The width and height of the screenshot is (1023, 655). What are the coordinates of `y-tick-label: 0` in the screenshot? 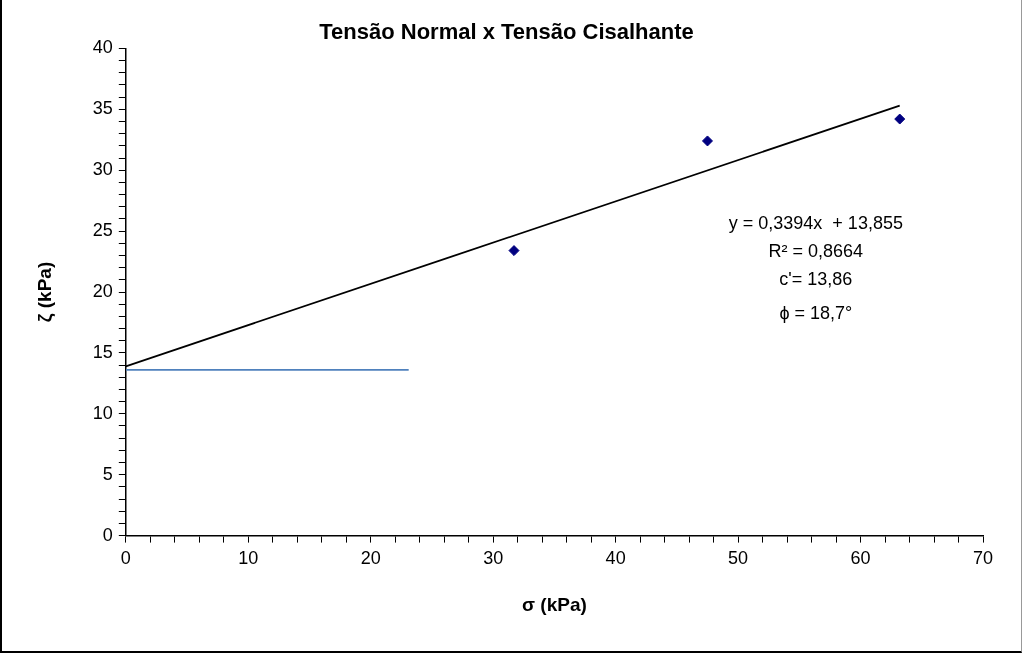 It's located at (107, 534).